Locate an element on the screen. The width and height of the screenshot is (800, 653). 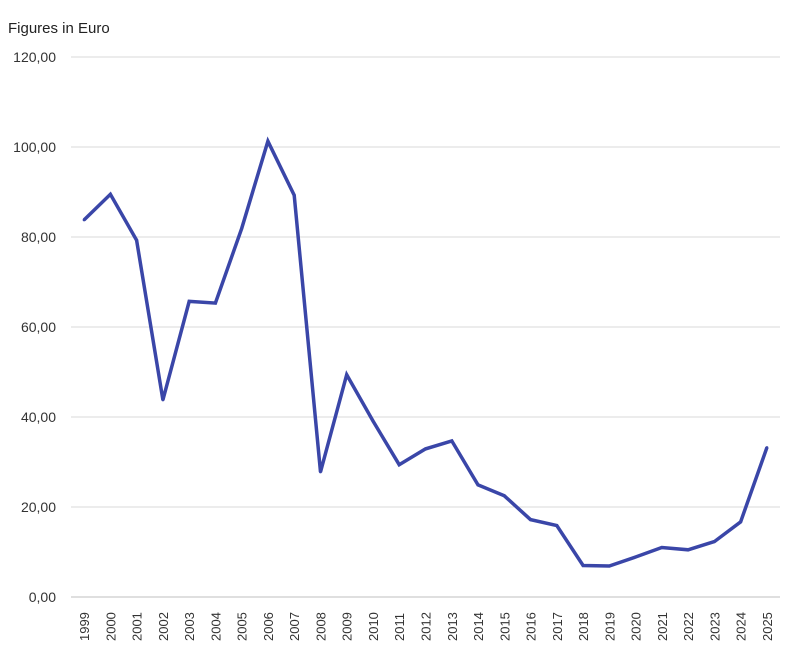
data-point-2022 is located at coordinates (688, 550).